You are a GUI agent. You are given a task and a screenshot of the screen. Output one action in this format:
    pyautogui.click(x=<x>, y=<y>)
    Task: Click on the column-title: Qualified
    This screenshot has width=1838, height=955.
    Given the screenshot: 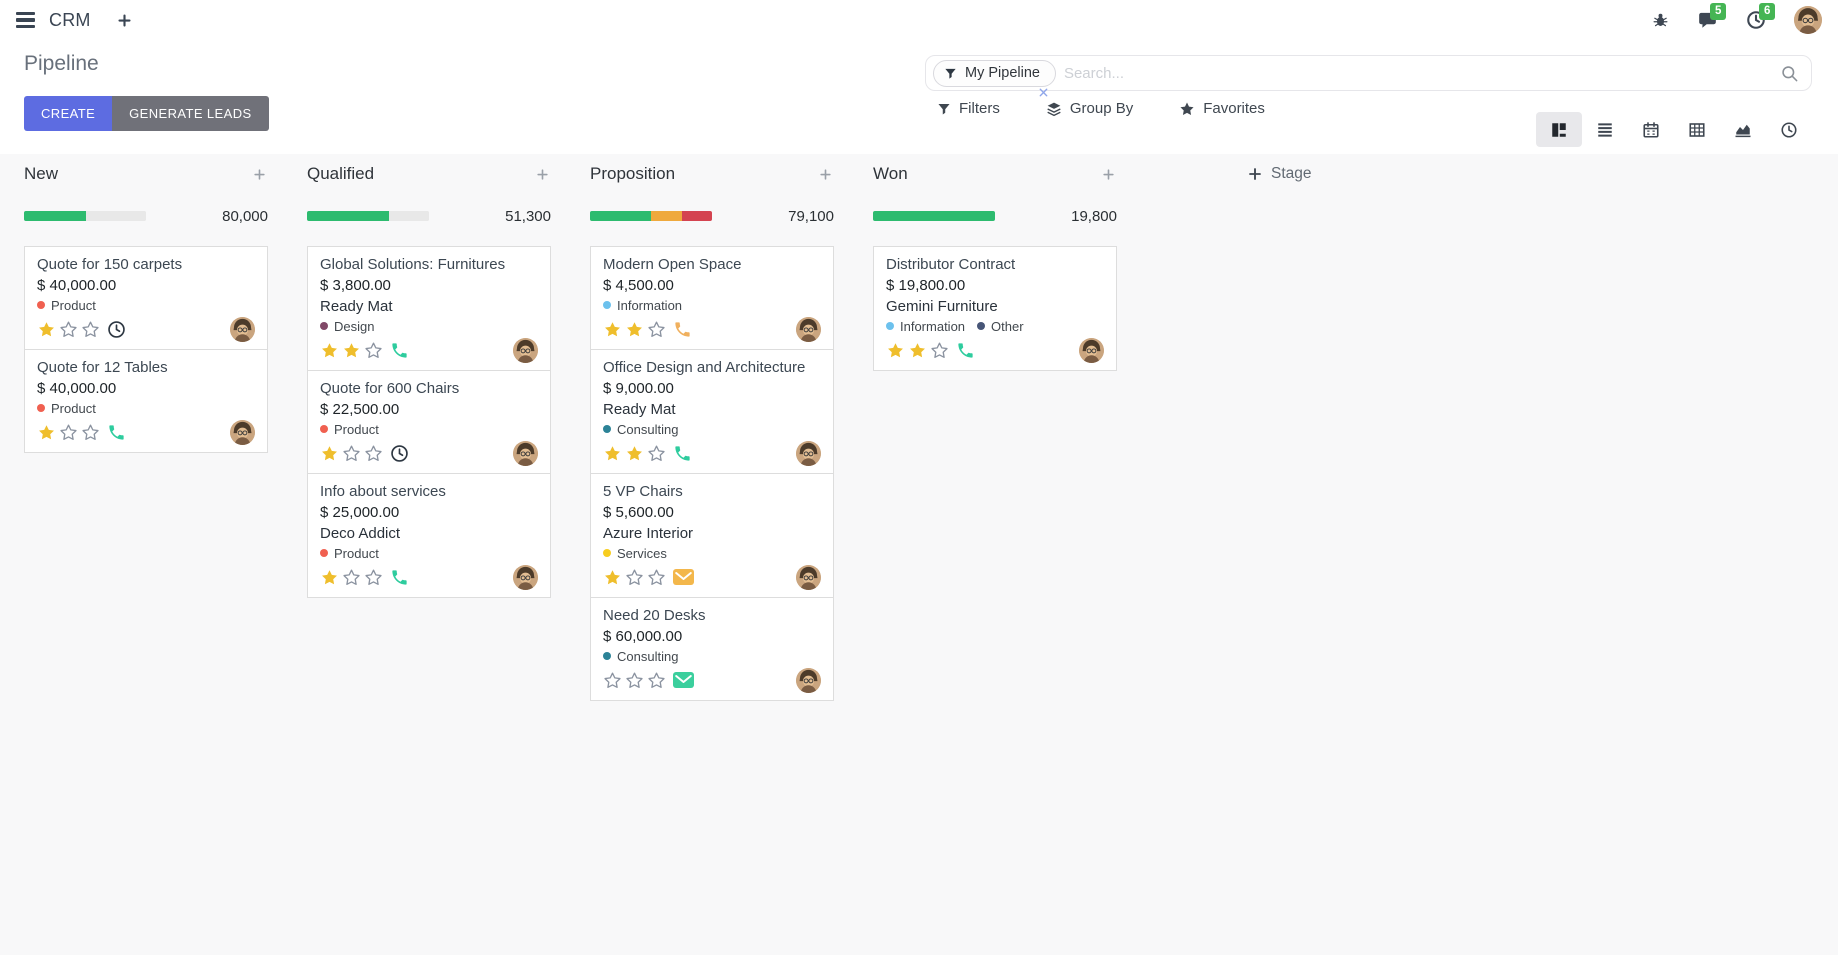 What is the action you would take?
    pyautogui.click(x=341, y=173)
    